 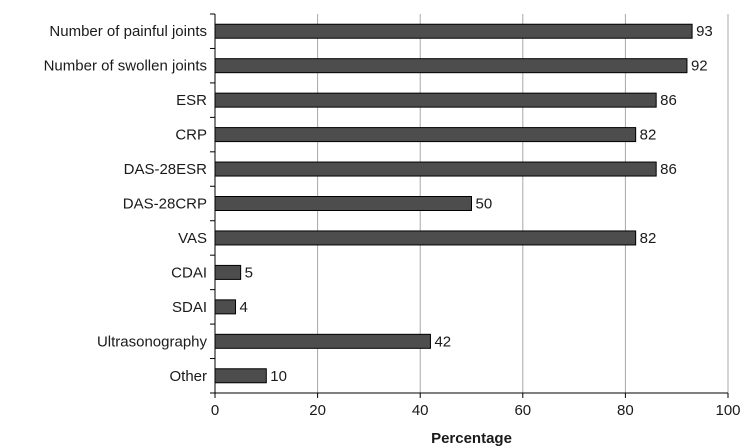 I want to click on value-label: 92, so click(x=699, y=66).